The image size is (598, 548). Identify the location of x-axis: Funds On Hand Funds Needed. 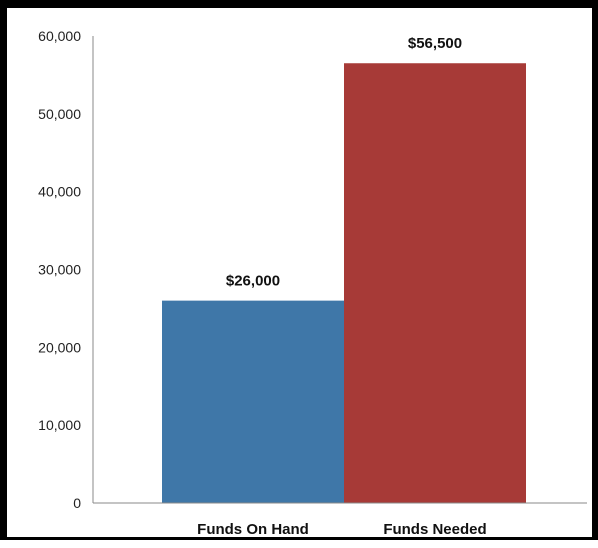
(340, 520).